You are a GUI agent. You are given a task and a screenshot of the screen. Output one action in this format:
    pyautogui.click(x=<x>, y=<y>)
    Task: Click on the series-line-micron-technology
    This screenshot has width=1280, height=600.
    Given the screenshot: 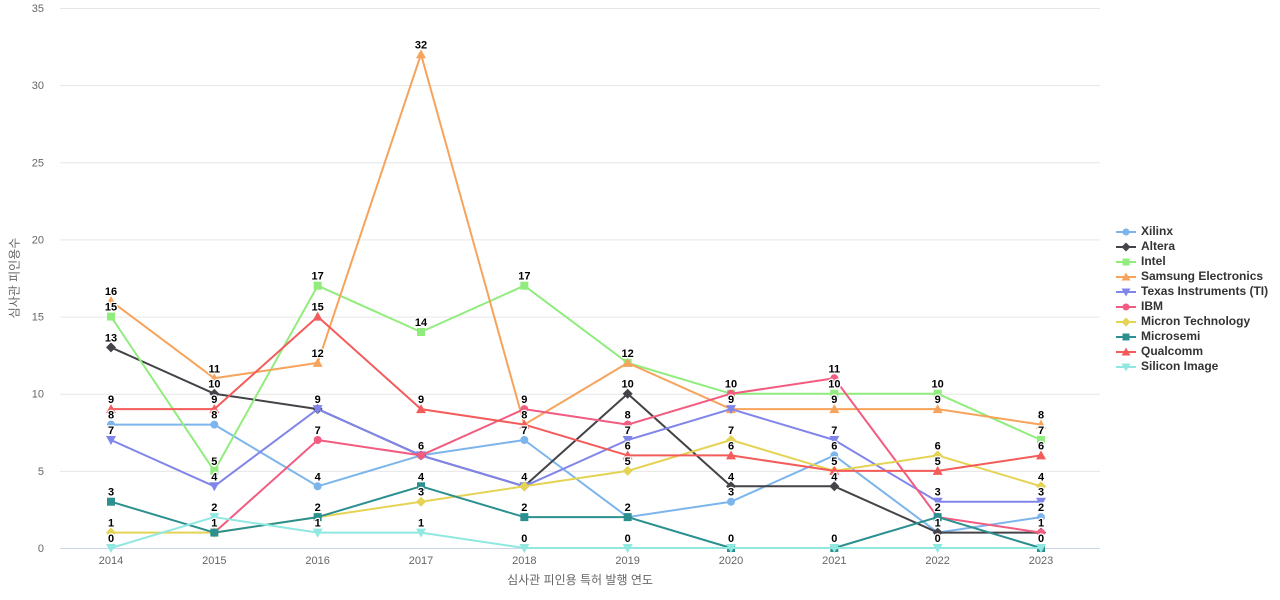 What is the action you would take?
    pyautogui.click(x=576, y=486)
    